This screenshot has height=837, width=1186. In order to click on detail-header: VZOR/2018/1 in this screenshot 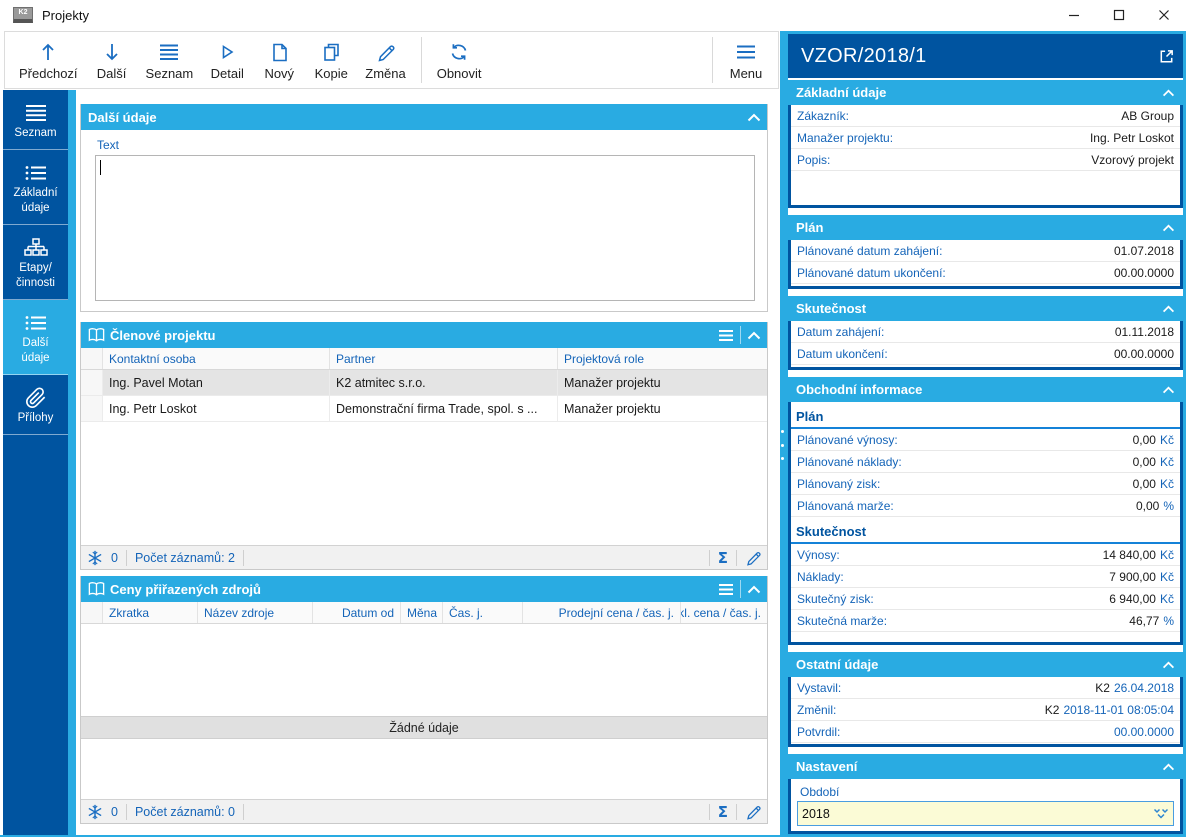, I will do `click(985, 56)`.